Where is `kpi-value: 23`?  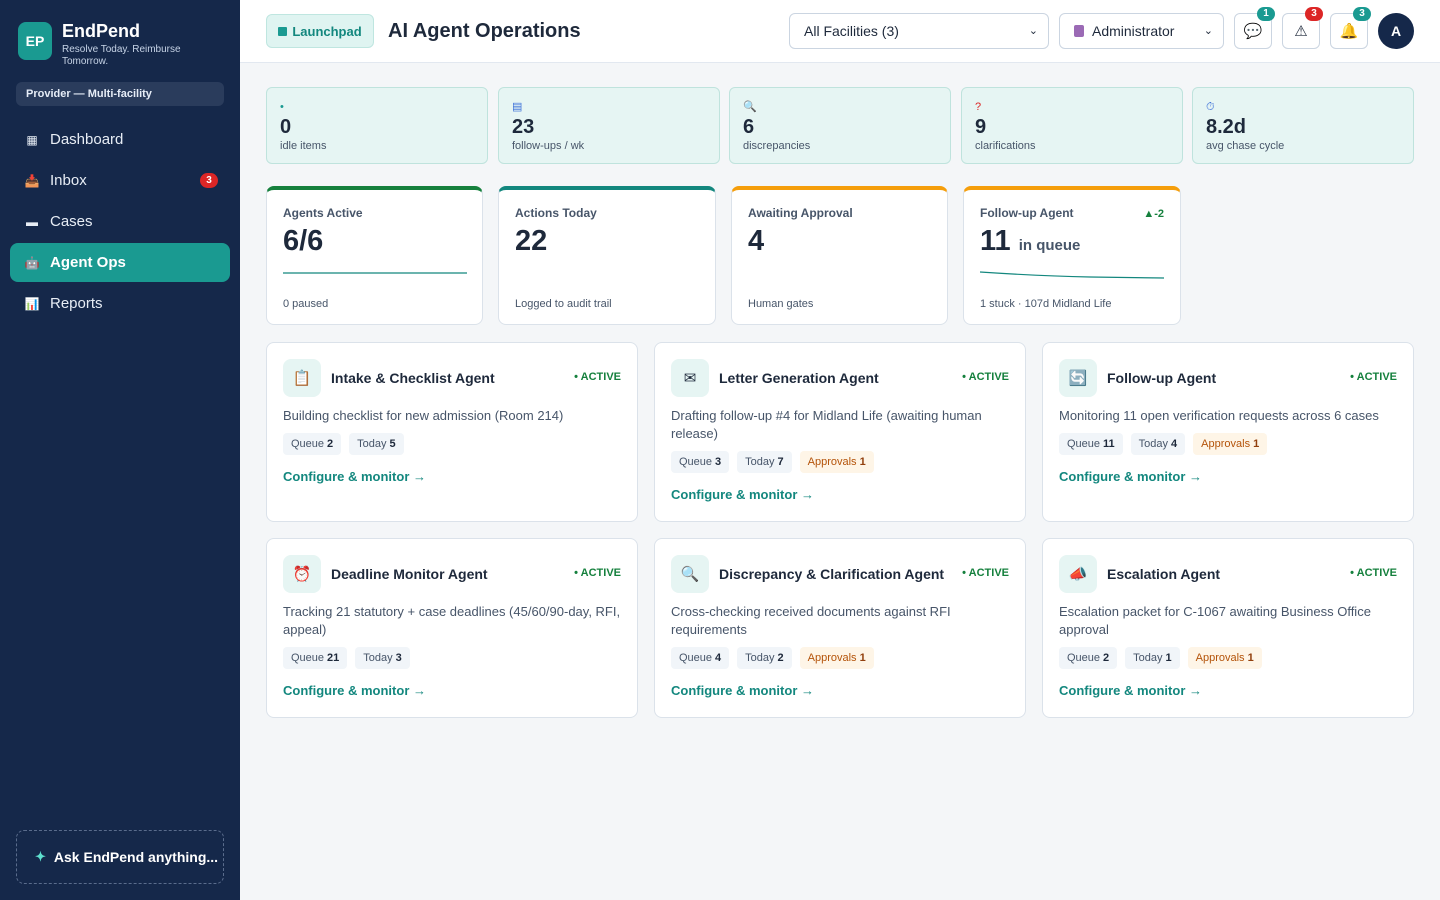
kpi-value: 23 is located at coordinates (523, 127).